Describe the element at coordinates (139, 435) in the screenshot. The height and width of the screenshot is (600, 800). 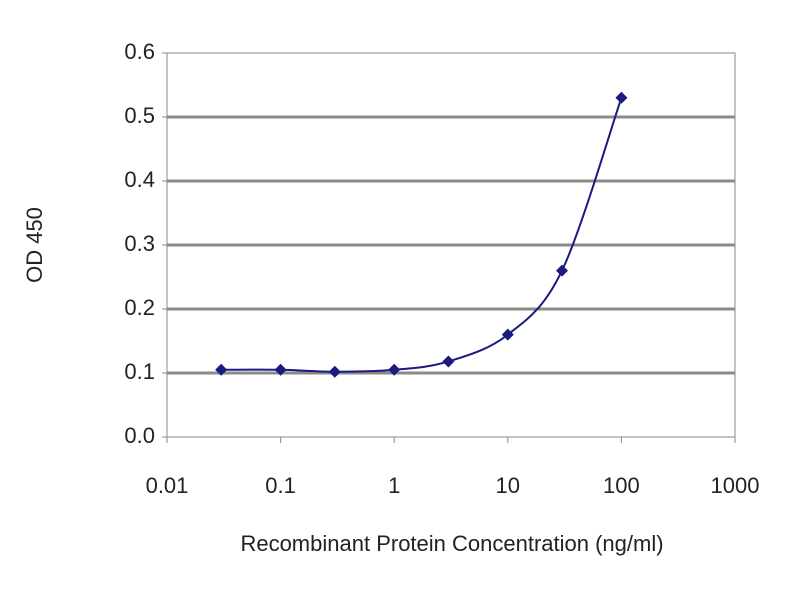
I see `y-tick-label: 0.0` at that location.